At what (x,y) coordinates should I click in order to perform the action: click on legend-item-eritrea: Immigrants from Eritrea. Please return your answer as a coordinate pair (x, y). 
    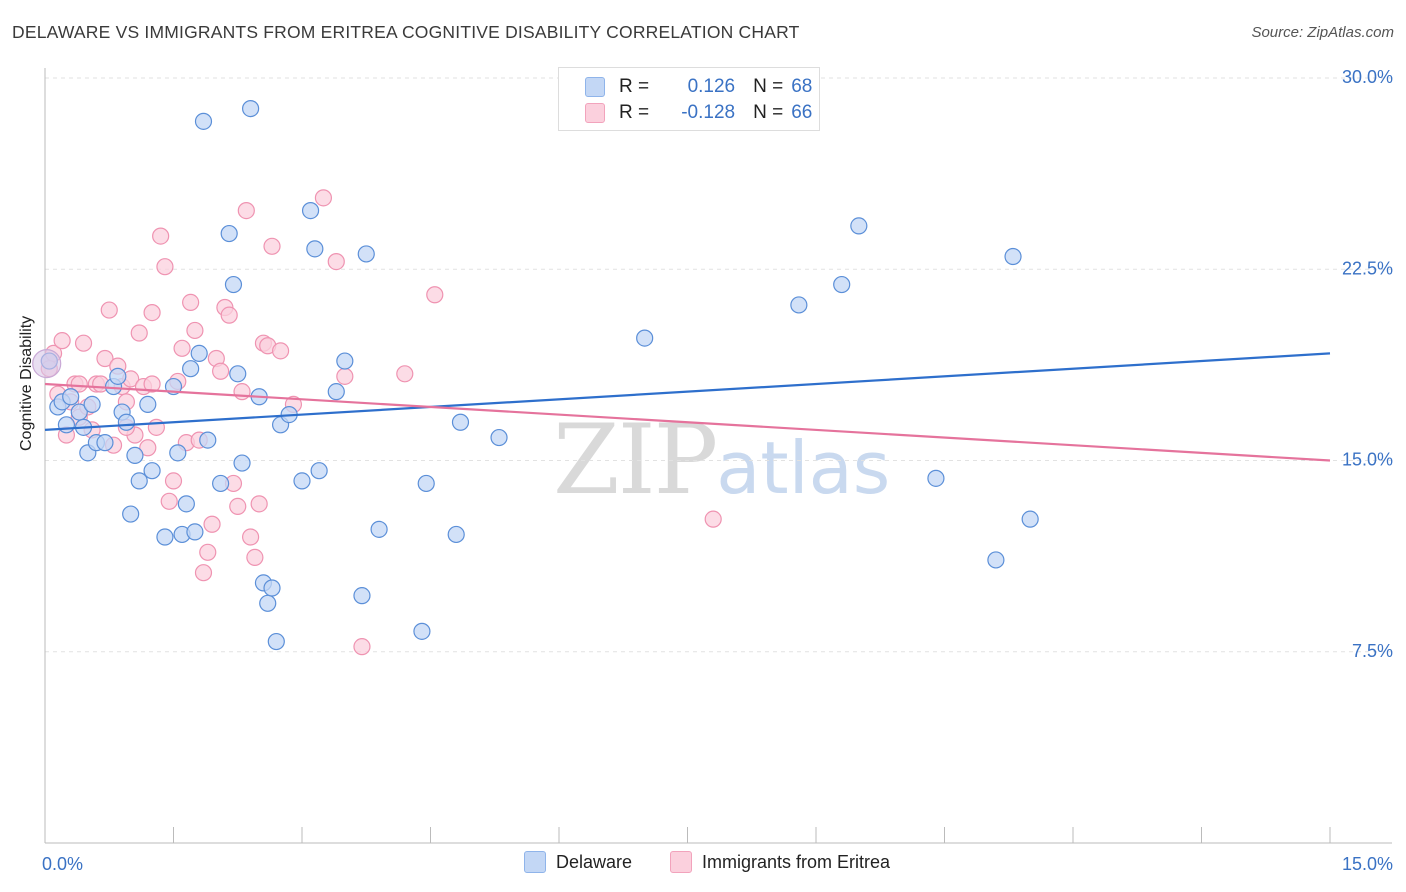
    Looking at the image, I should click on (780, 862).